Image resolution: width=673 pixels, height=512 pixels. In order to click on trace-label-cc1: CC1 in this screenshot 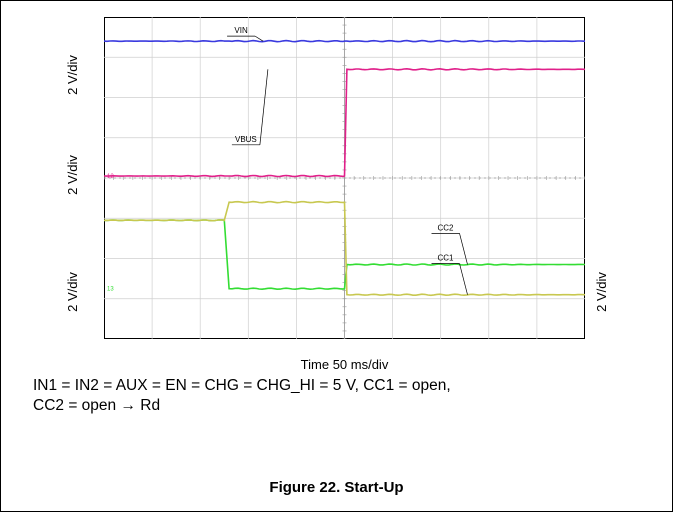, I will do `click(446, 258)`.